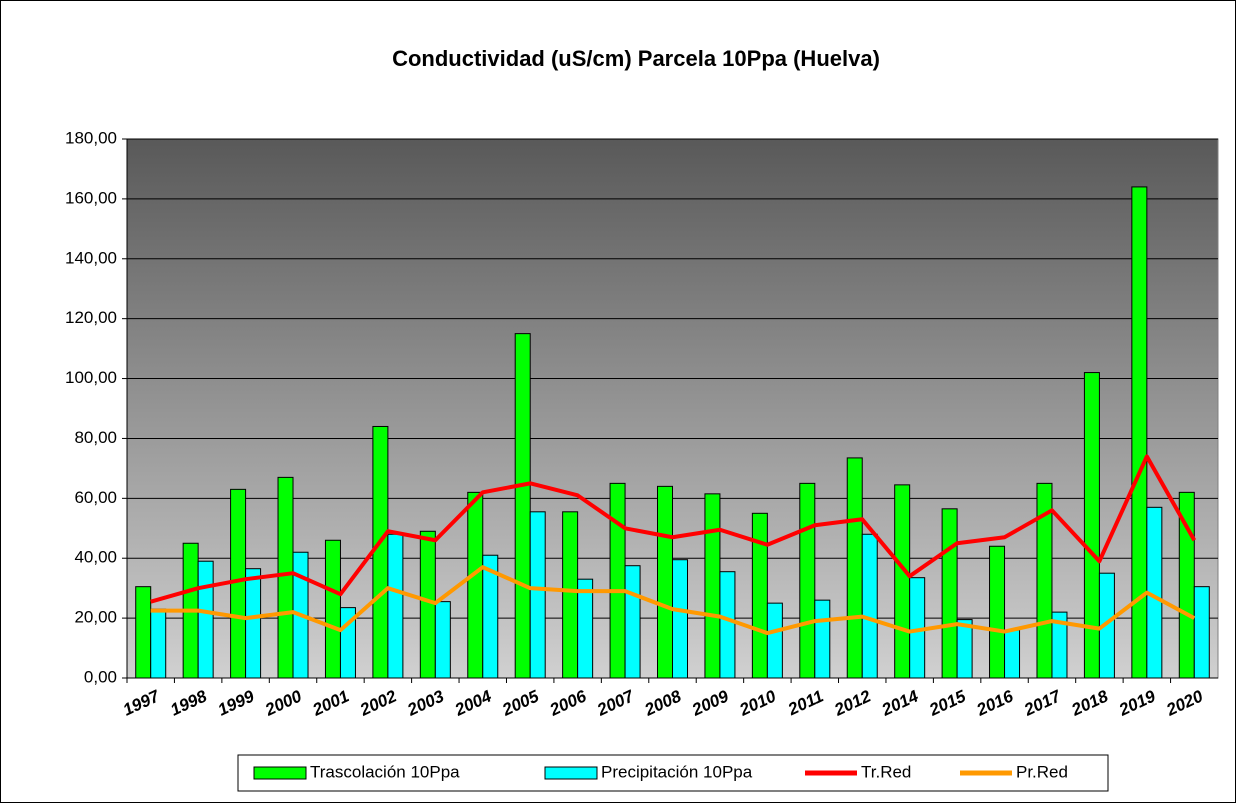 The image size is (1236, 808). Describe the element at coordinates (95, 437) in the screenshot. I see `y-tick-label: 80,00` at that location.